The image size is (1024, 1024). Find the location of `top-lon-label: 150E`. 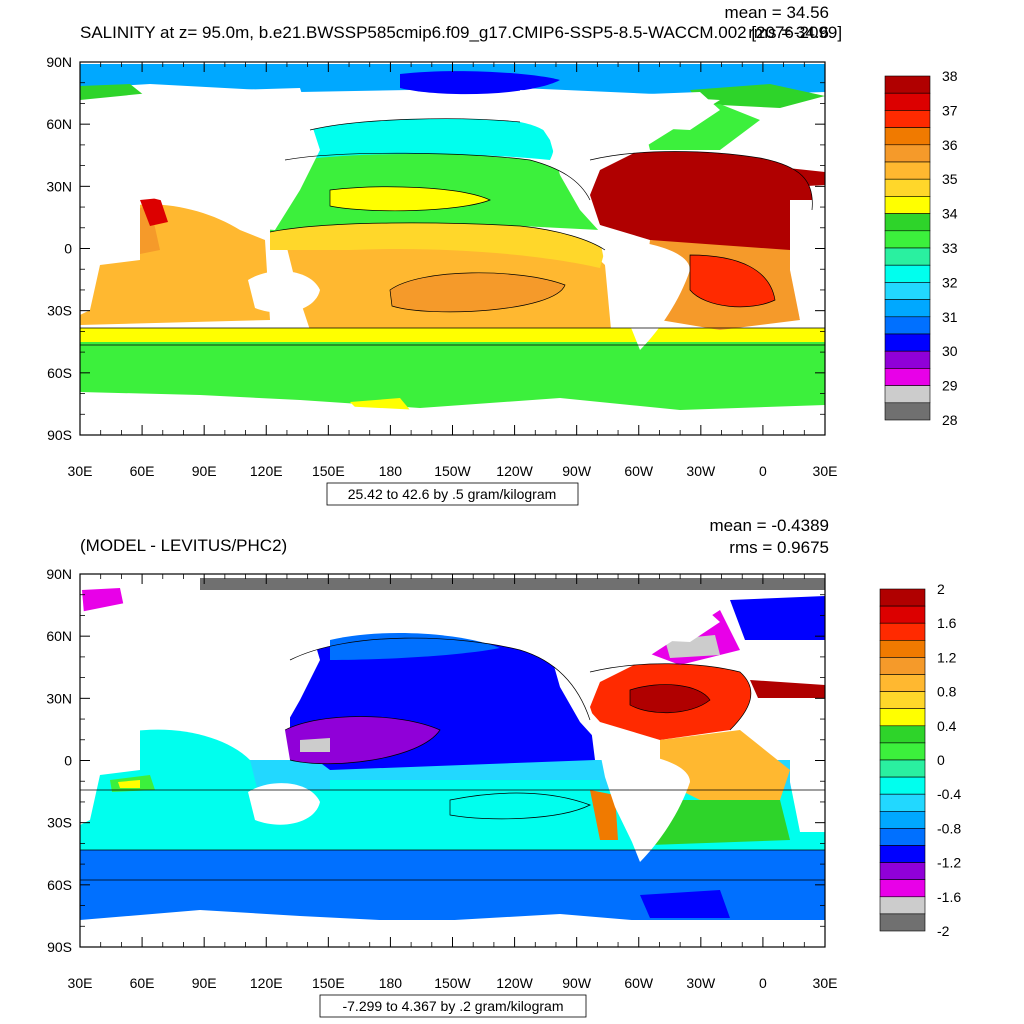

top-lon-label: 150E is located at coordinates (328, 471).